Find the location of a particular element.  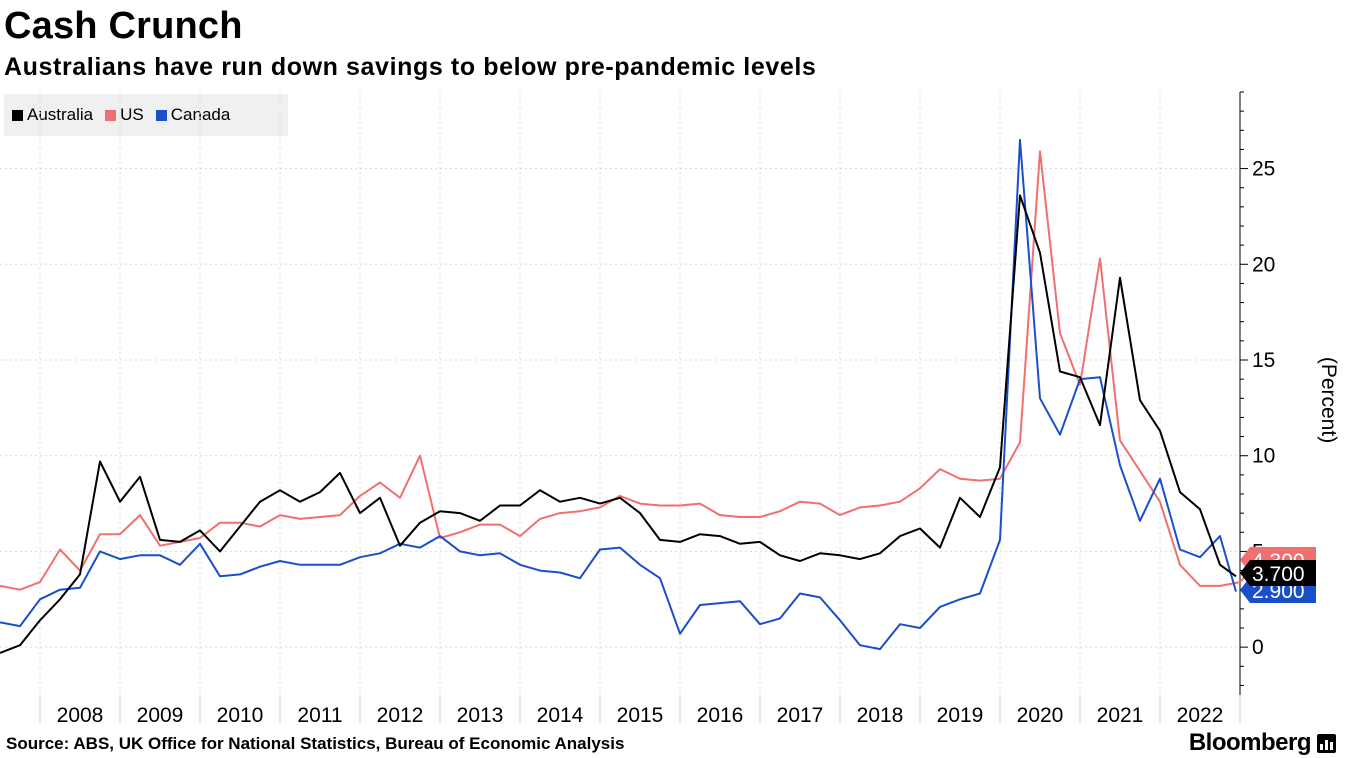

legend-swatch-us is located at coordinates (111, 115).